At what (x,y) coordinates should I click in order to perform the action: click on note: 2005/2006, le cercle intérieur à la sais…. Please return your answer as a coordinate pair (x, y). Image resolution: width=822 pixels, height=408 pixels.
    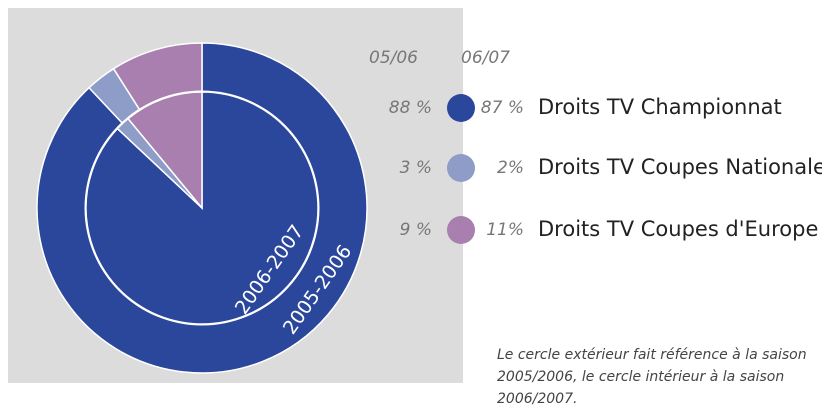
    Looking at the image, I should click on (640, 377).